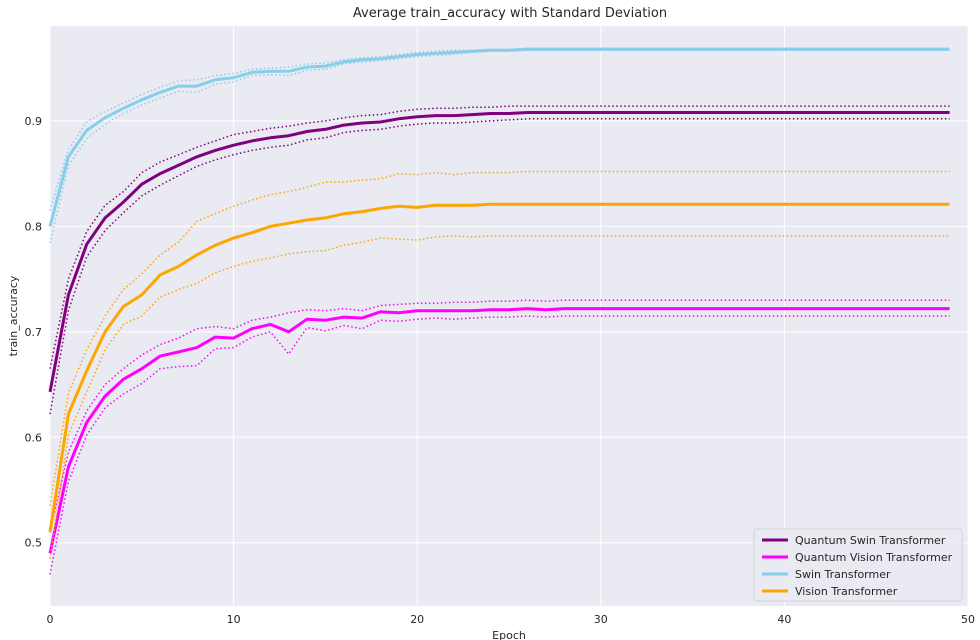 The height and width of the screenshot is (640, 980). What do you see at coordinates (34, 121) in the screenshot?
I see `y-tick-label: 0.9` at bounding box center [34, 121].